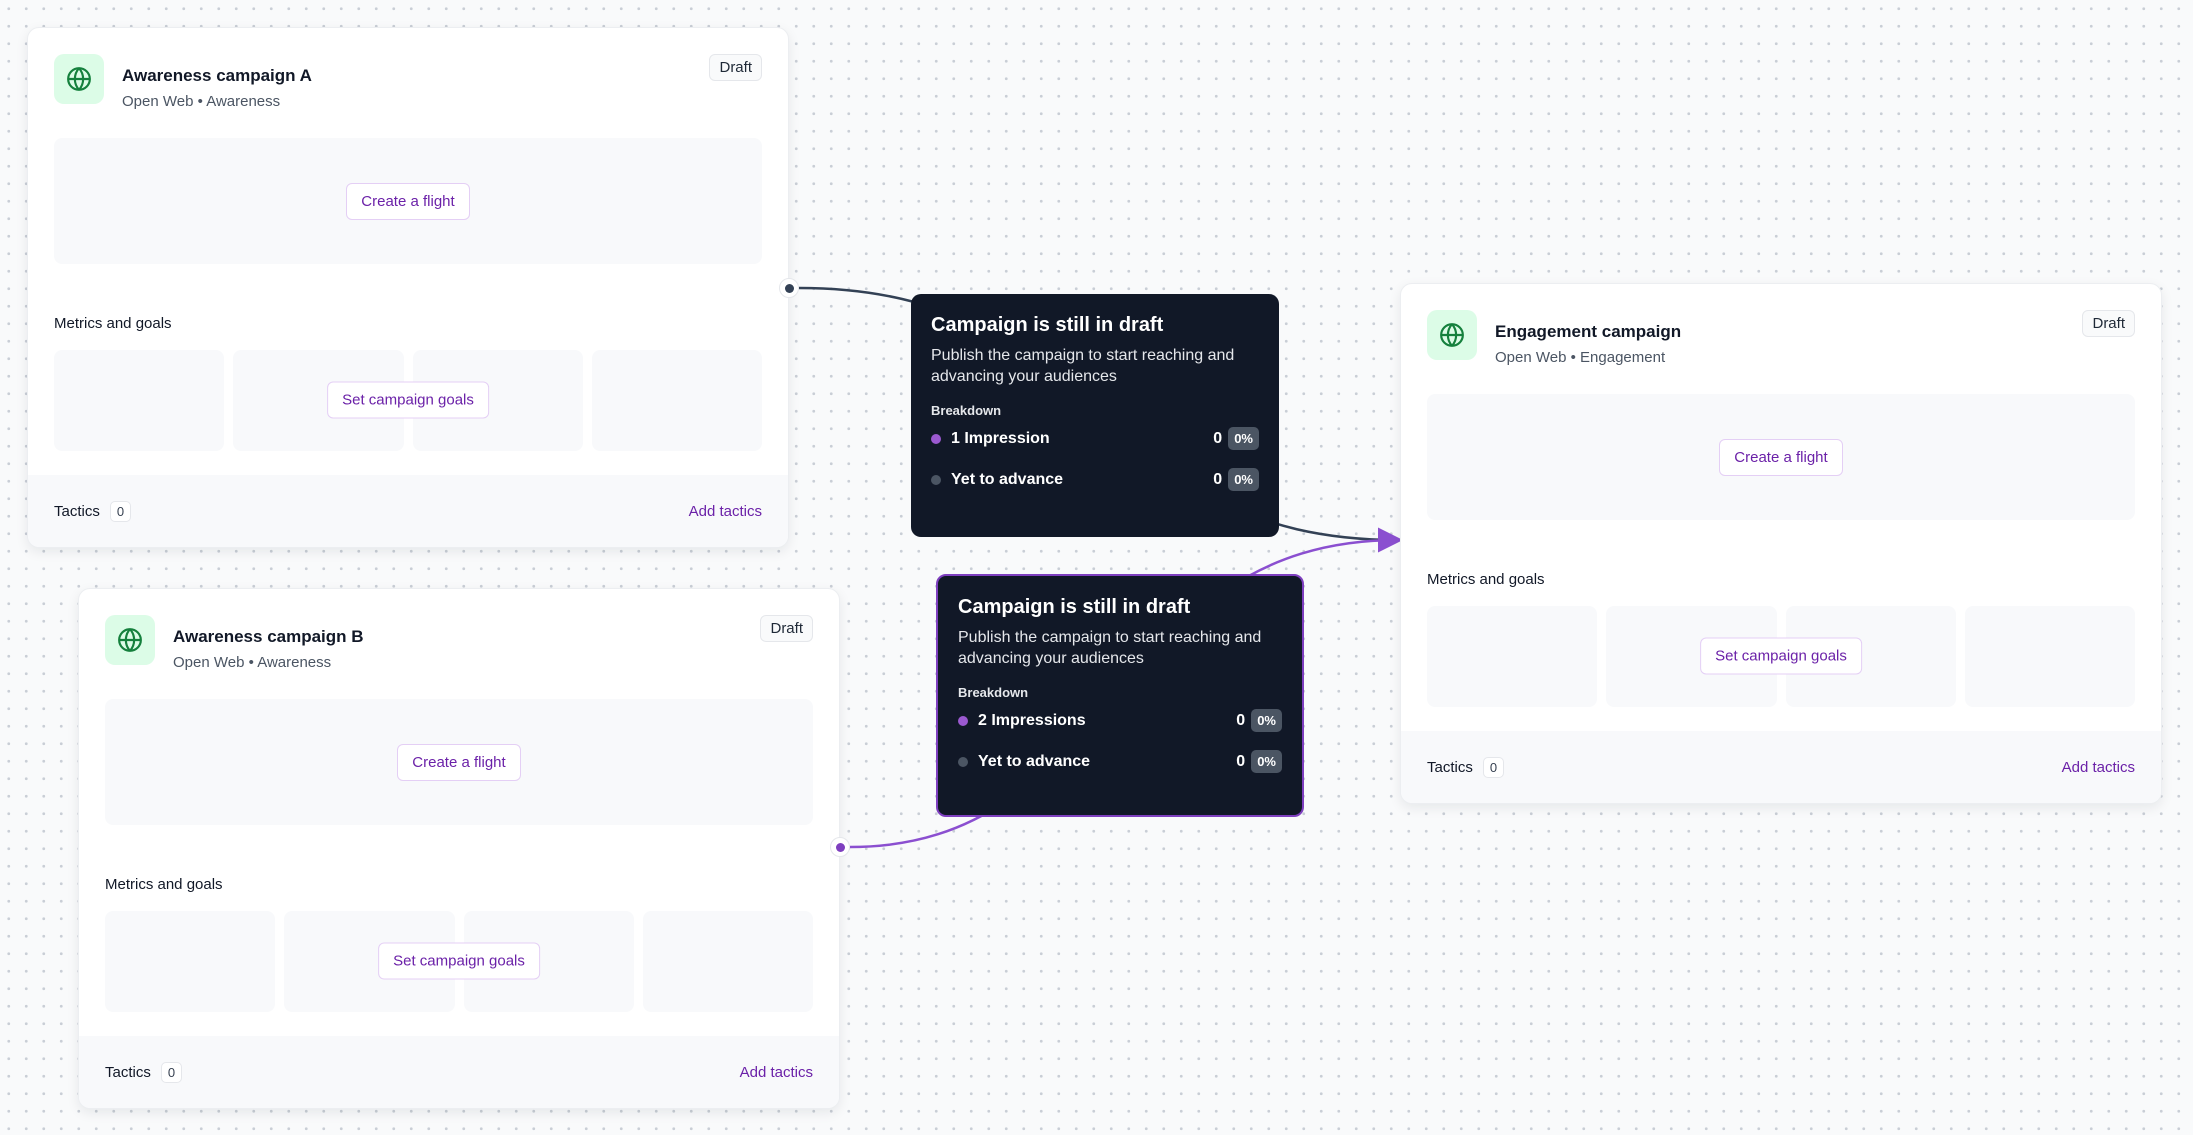 This screenshot has height=1135, width=2193. I want to click on breakdown-row: 1 Impression 0 0%, so click(1095, 438).